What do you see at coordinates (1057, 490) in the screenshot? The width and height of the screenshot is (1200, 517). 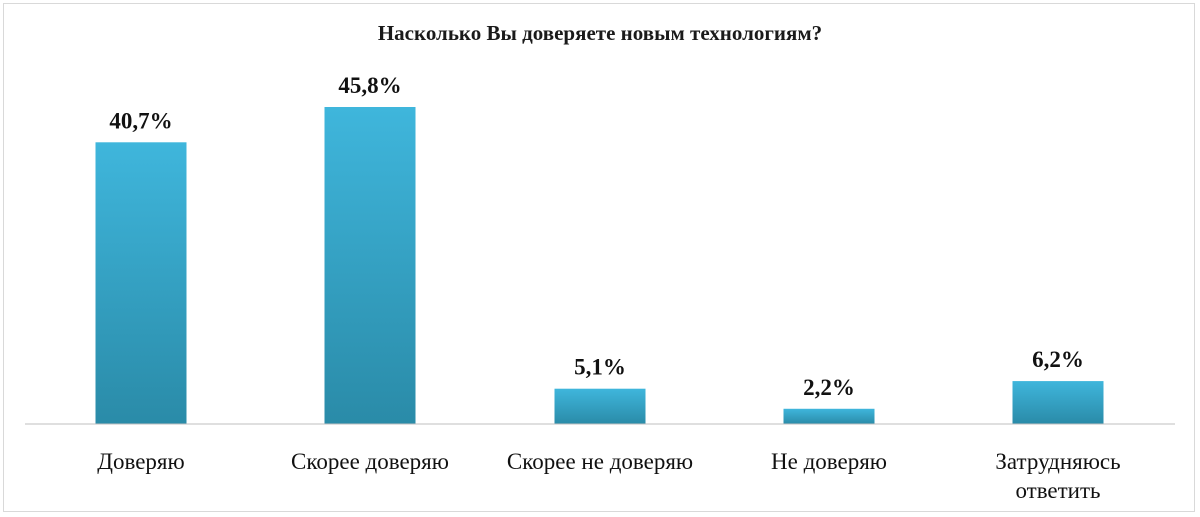 I see `category-label-5-line-2: ответить` at bounding box center [1057, 490].